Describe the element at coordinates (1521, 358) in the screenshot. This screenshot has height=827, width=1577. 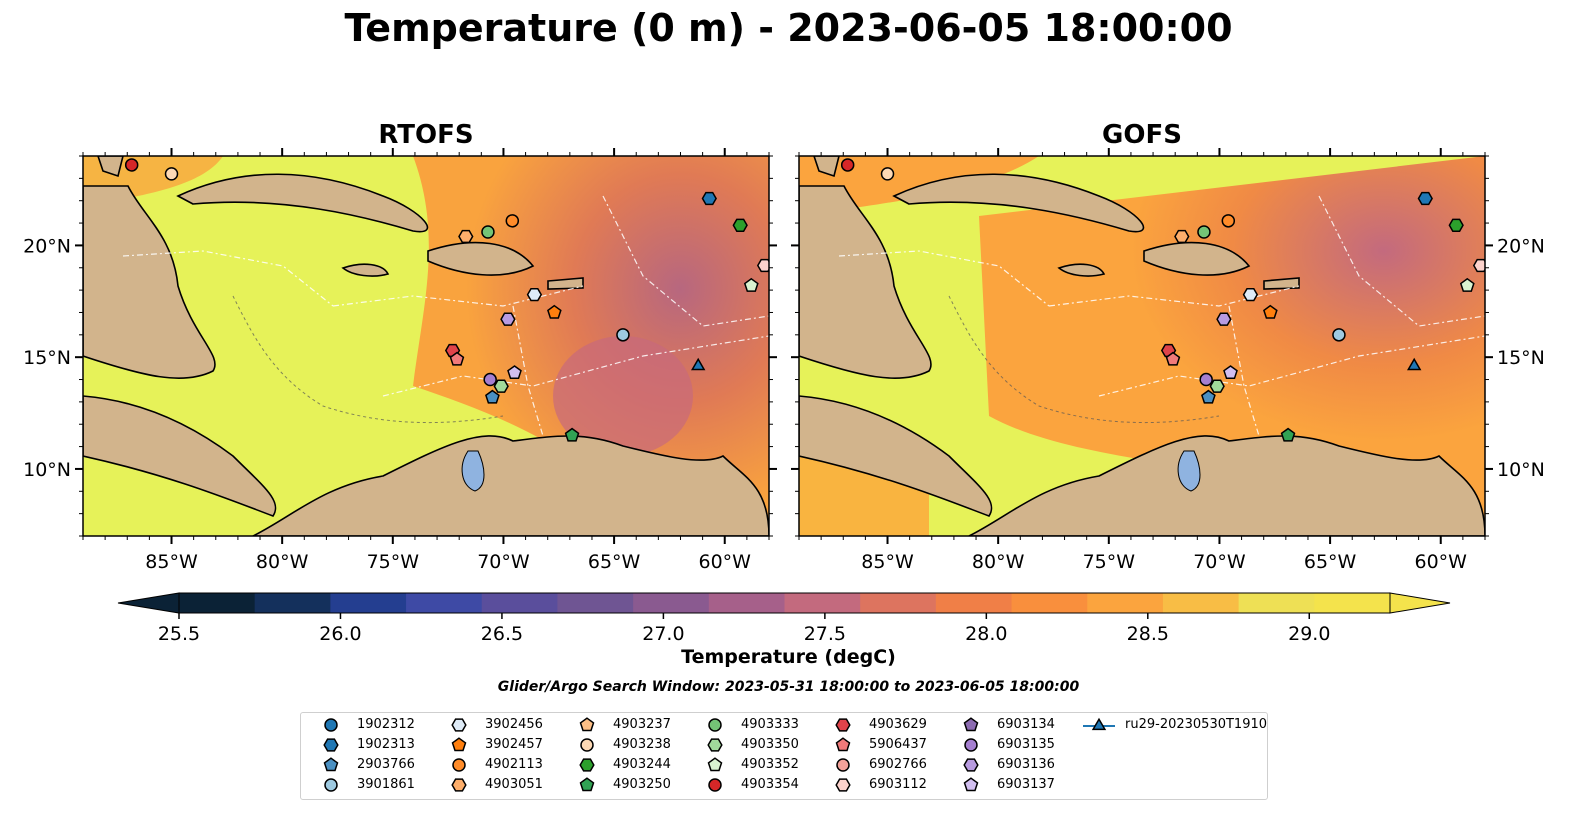
I see `y-tick-label: 15°N` at that location.